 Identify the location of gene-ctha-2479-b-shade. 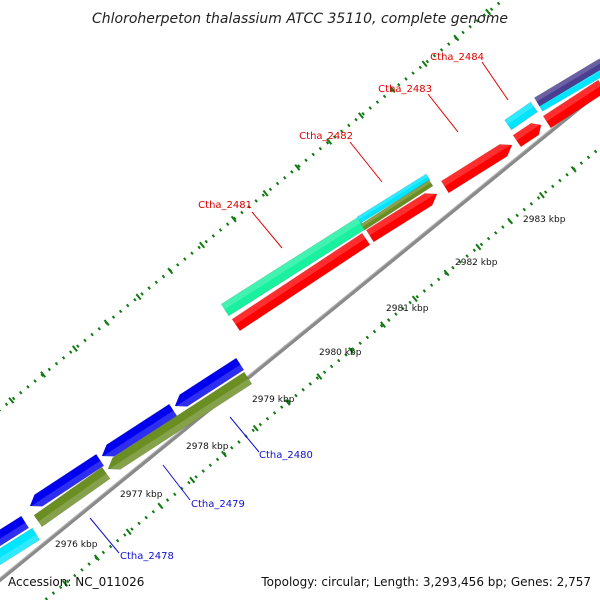
(67, 486).